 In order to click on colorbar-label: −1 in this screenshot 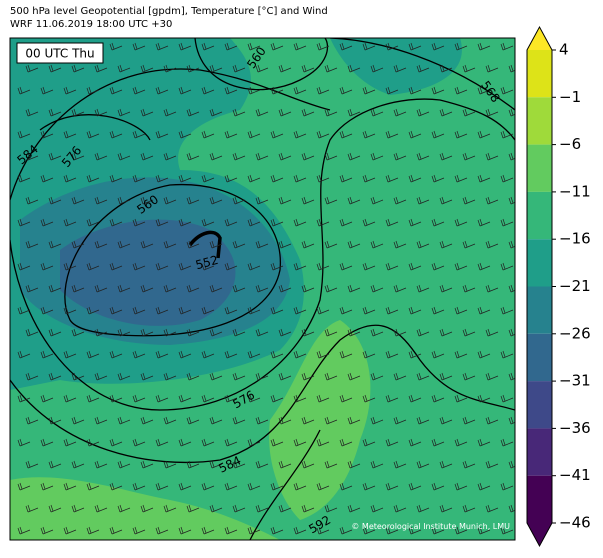, I will do `click(570, 97)`.